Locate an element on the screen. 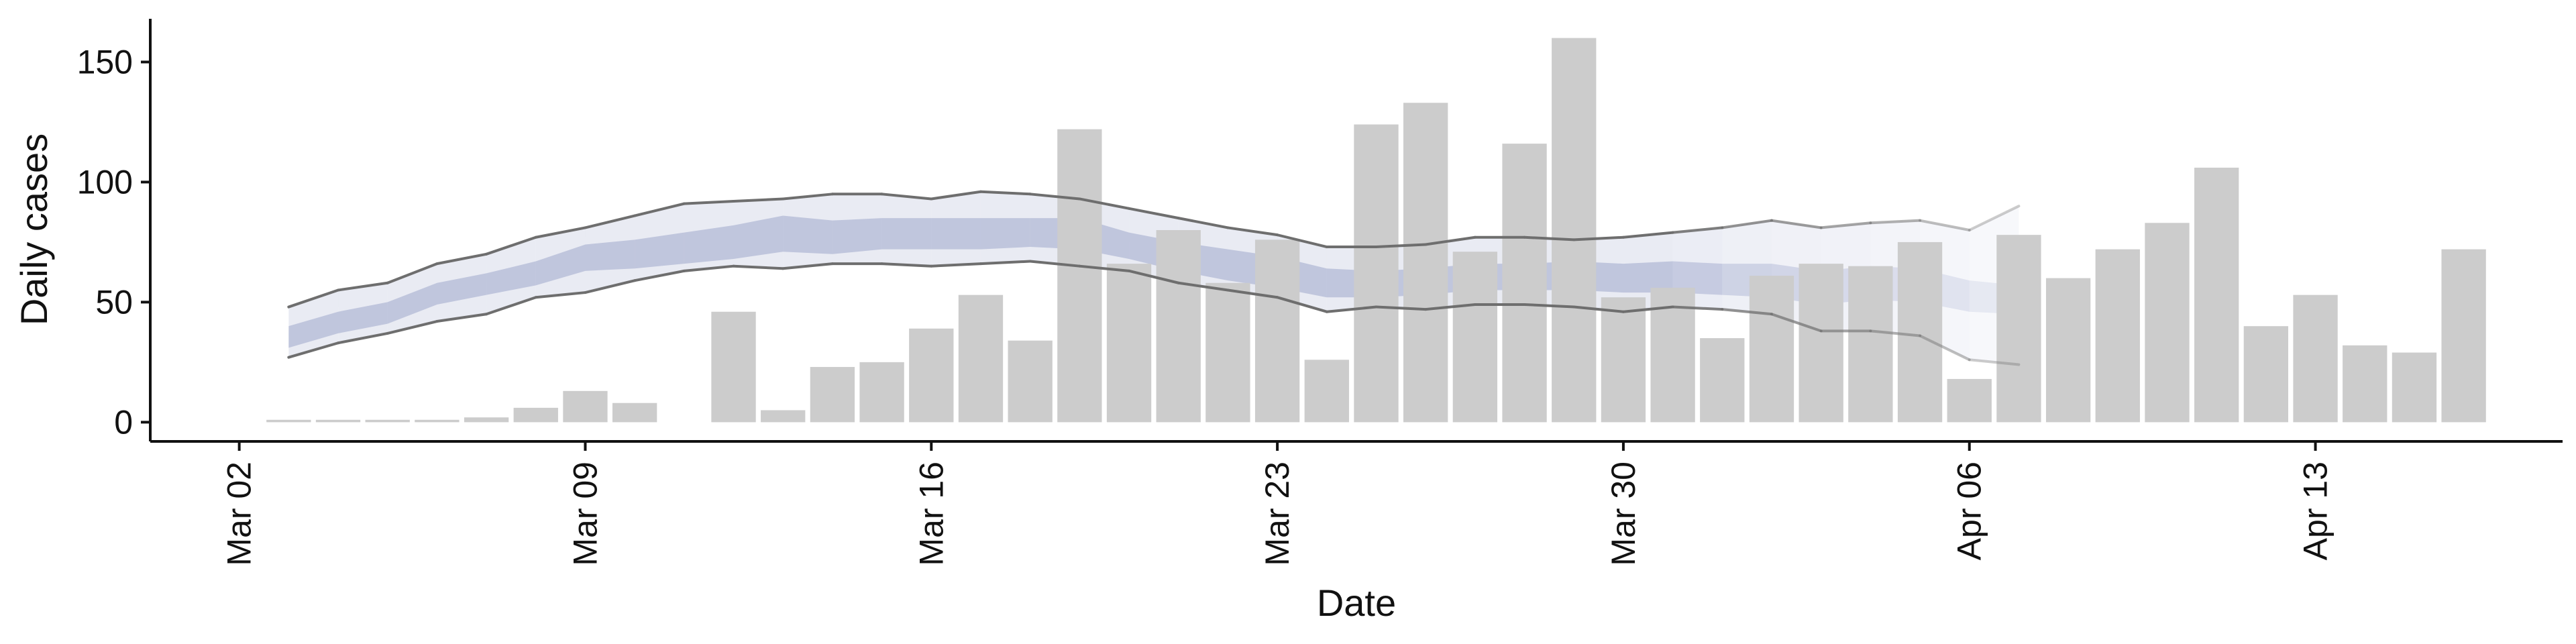 Image resolution: width=2576 pixels, height=644 pixels. x-tick-label: Apr 13 is located at coordinates (2315, 511).